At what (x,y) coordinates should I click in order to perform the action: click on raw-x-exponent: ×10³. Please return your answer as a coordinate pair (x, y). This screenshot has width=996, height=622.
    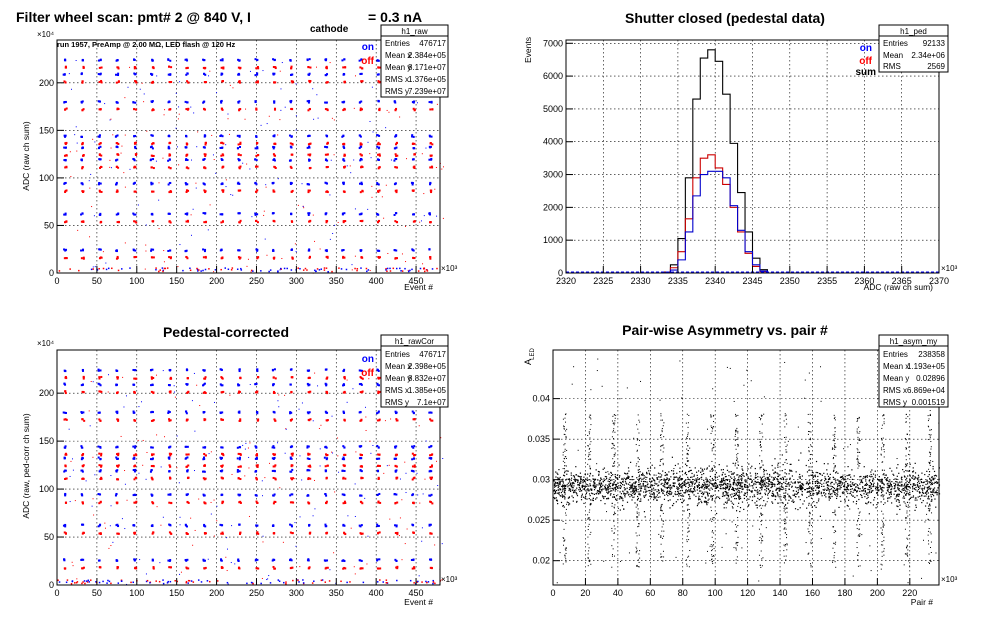
    Looking at the image, I should click on (449, 268).